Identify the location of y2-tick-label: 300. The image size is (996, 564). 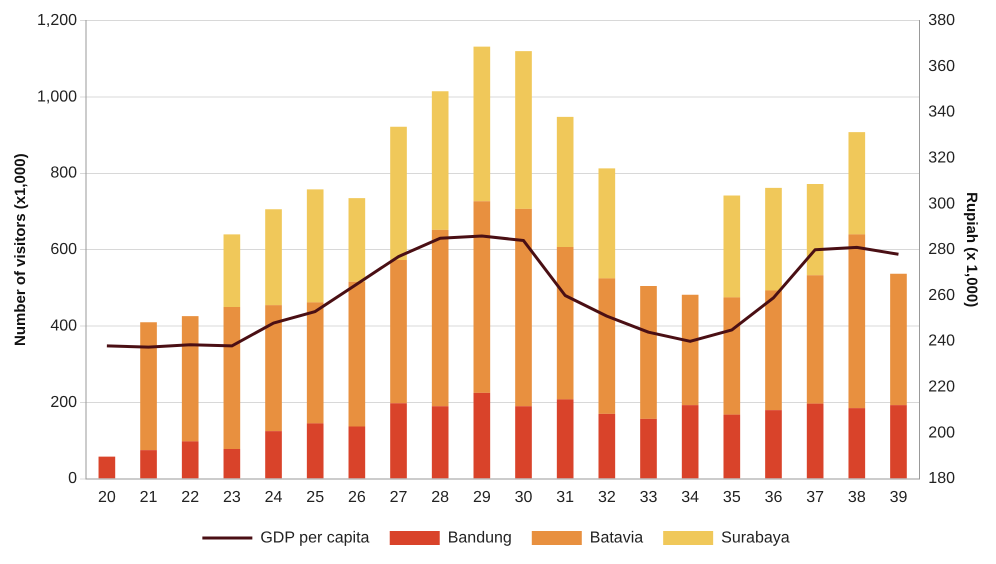
(942, 203).